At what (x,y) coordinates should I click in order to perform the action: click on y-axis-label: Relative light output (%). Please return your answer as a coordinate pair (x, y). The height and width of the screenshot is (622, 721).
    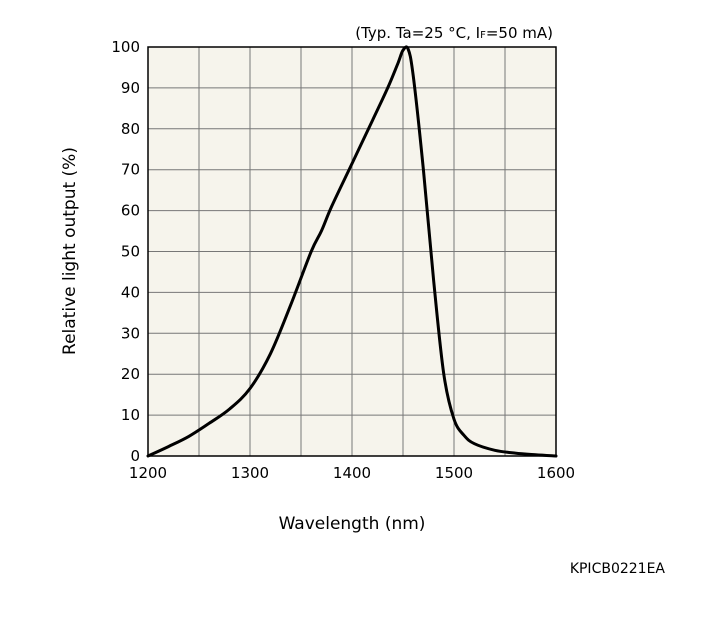
    Looking at the image, I should click on (70, 251).